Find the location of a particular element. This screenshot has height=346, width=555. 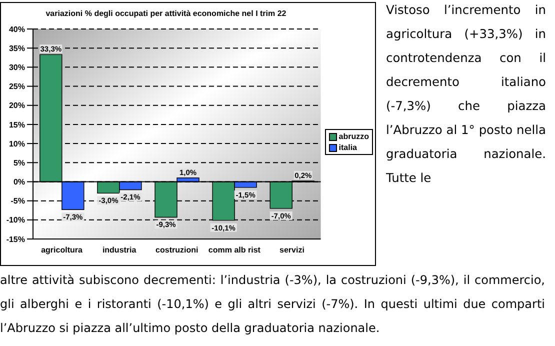

y-tick-label: 40% is located at coordinates (16, 29).